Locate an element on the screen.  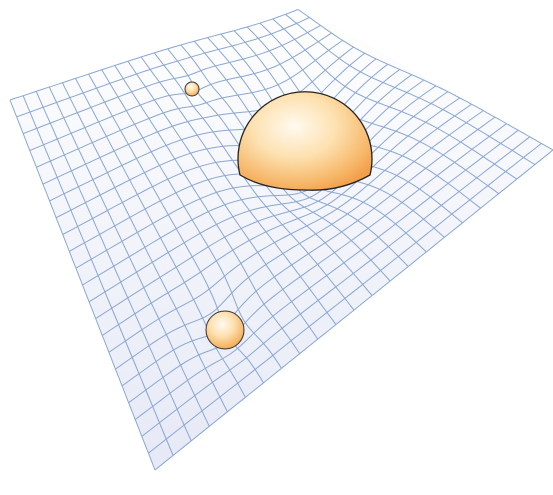
small-planet is located at coordinates (192, 89).